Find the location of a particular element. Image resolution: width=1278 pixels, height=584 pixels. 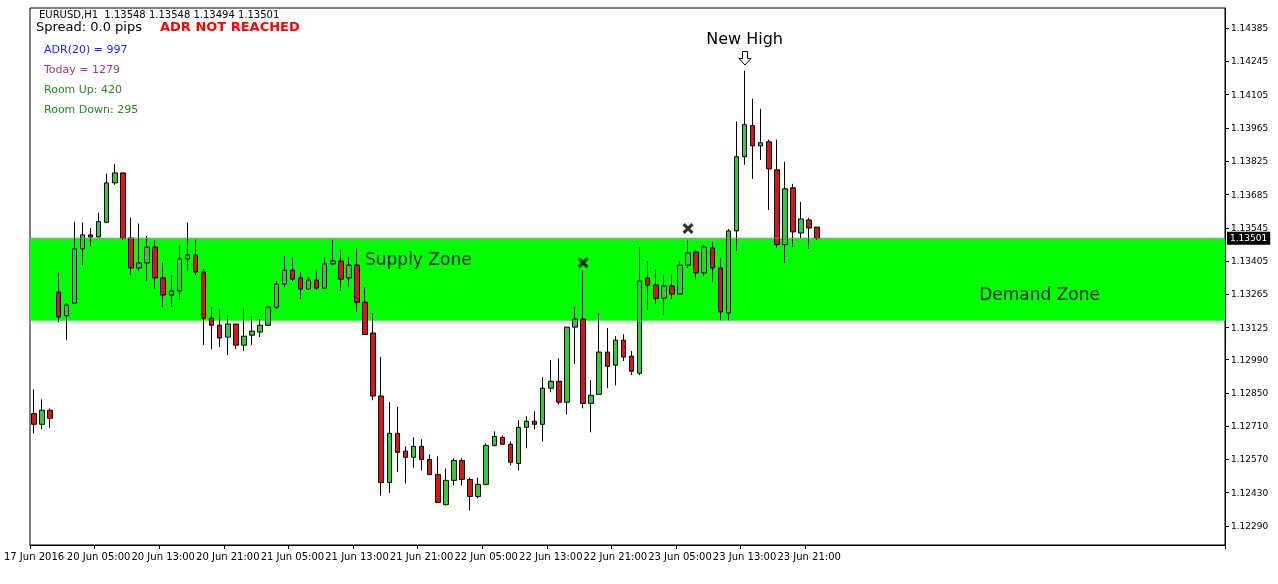

x-tick-label: 20 Jun 05:00 is located at coordinates (98, 556).